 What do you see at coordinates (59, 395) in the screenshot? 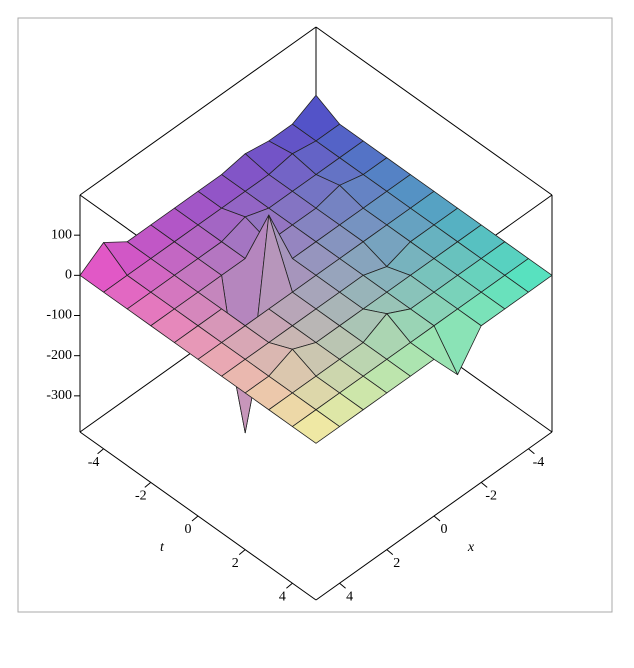
I see `z-tick-label: -300` at bounding box center [59, 395].